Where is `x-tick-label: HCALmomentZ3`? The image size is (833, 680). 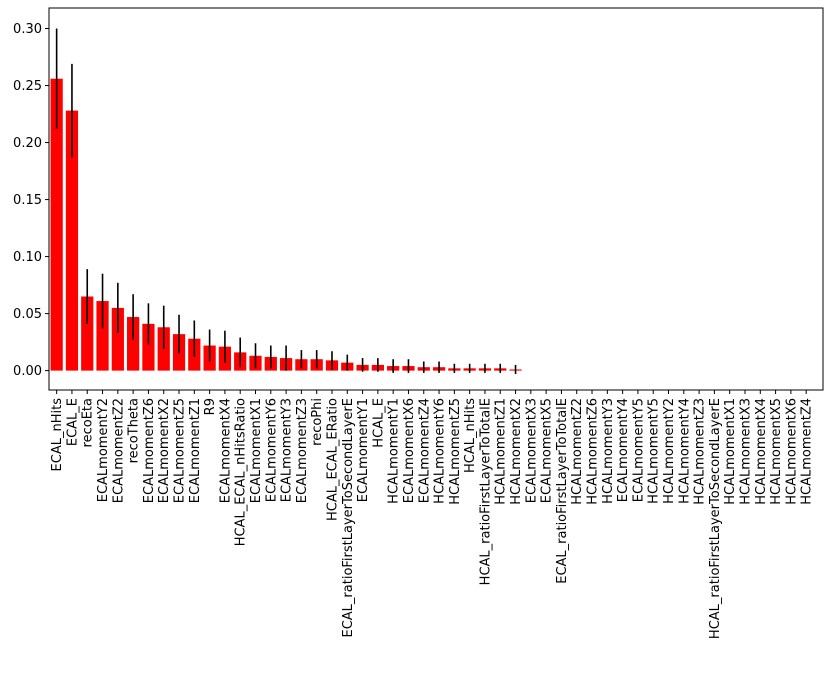 x-tick-label: HCALmomentZ3 is located at coordinates (700, 451).